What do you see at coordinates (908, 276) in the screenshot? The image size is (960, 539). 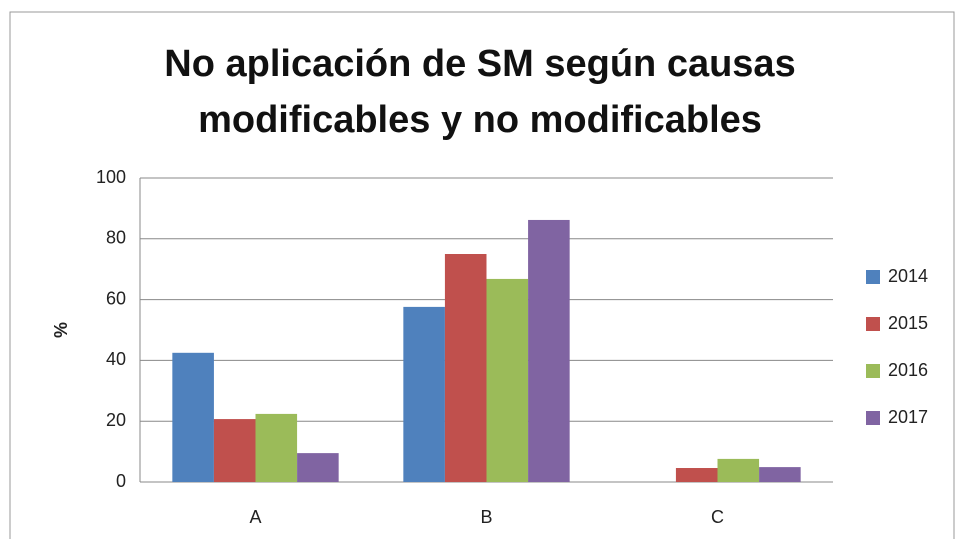 I see `legend-label: 2014` at bounding box center [908, 276].